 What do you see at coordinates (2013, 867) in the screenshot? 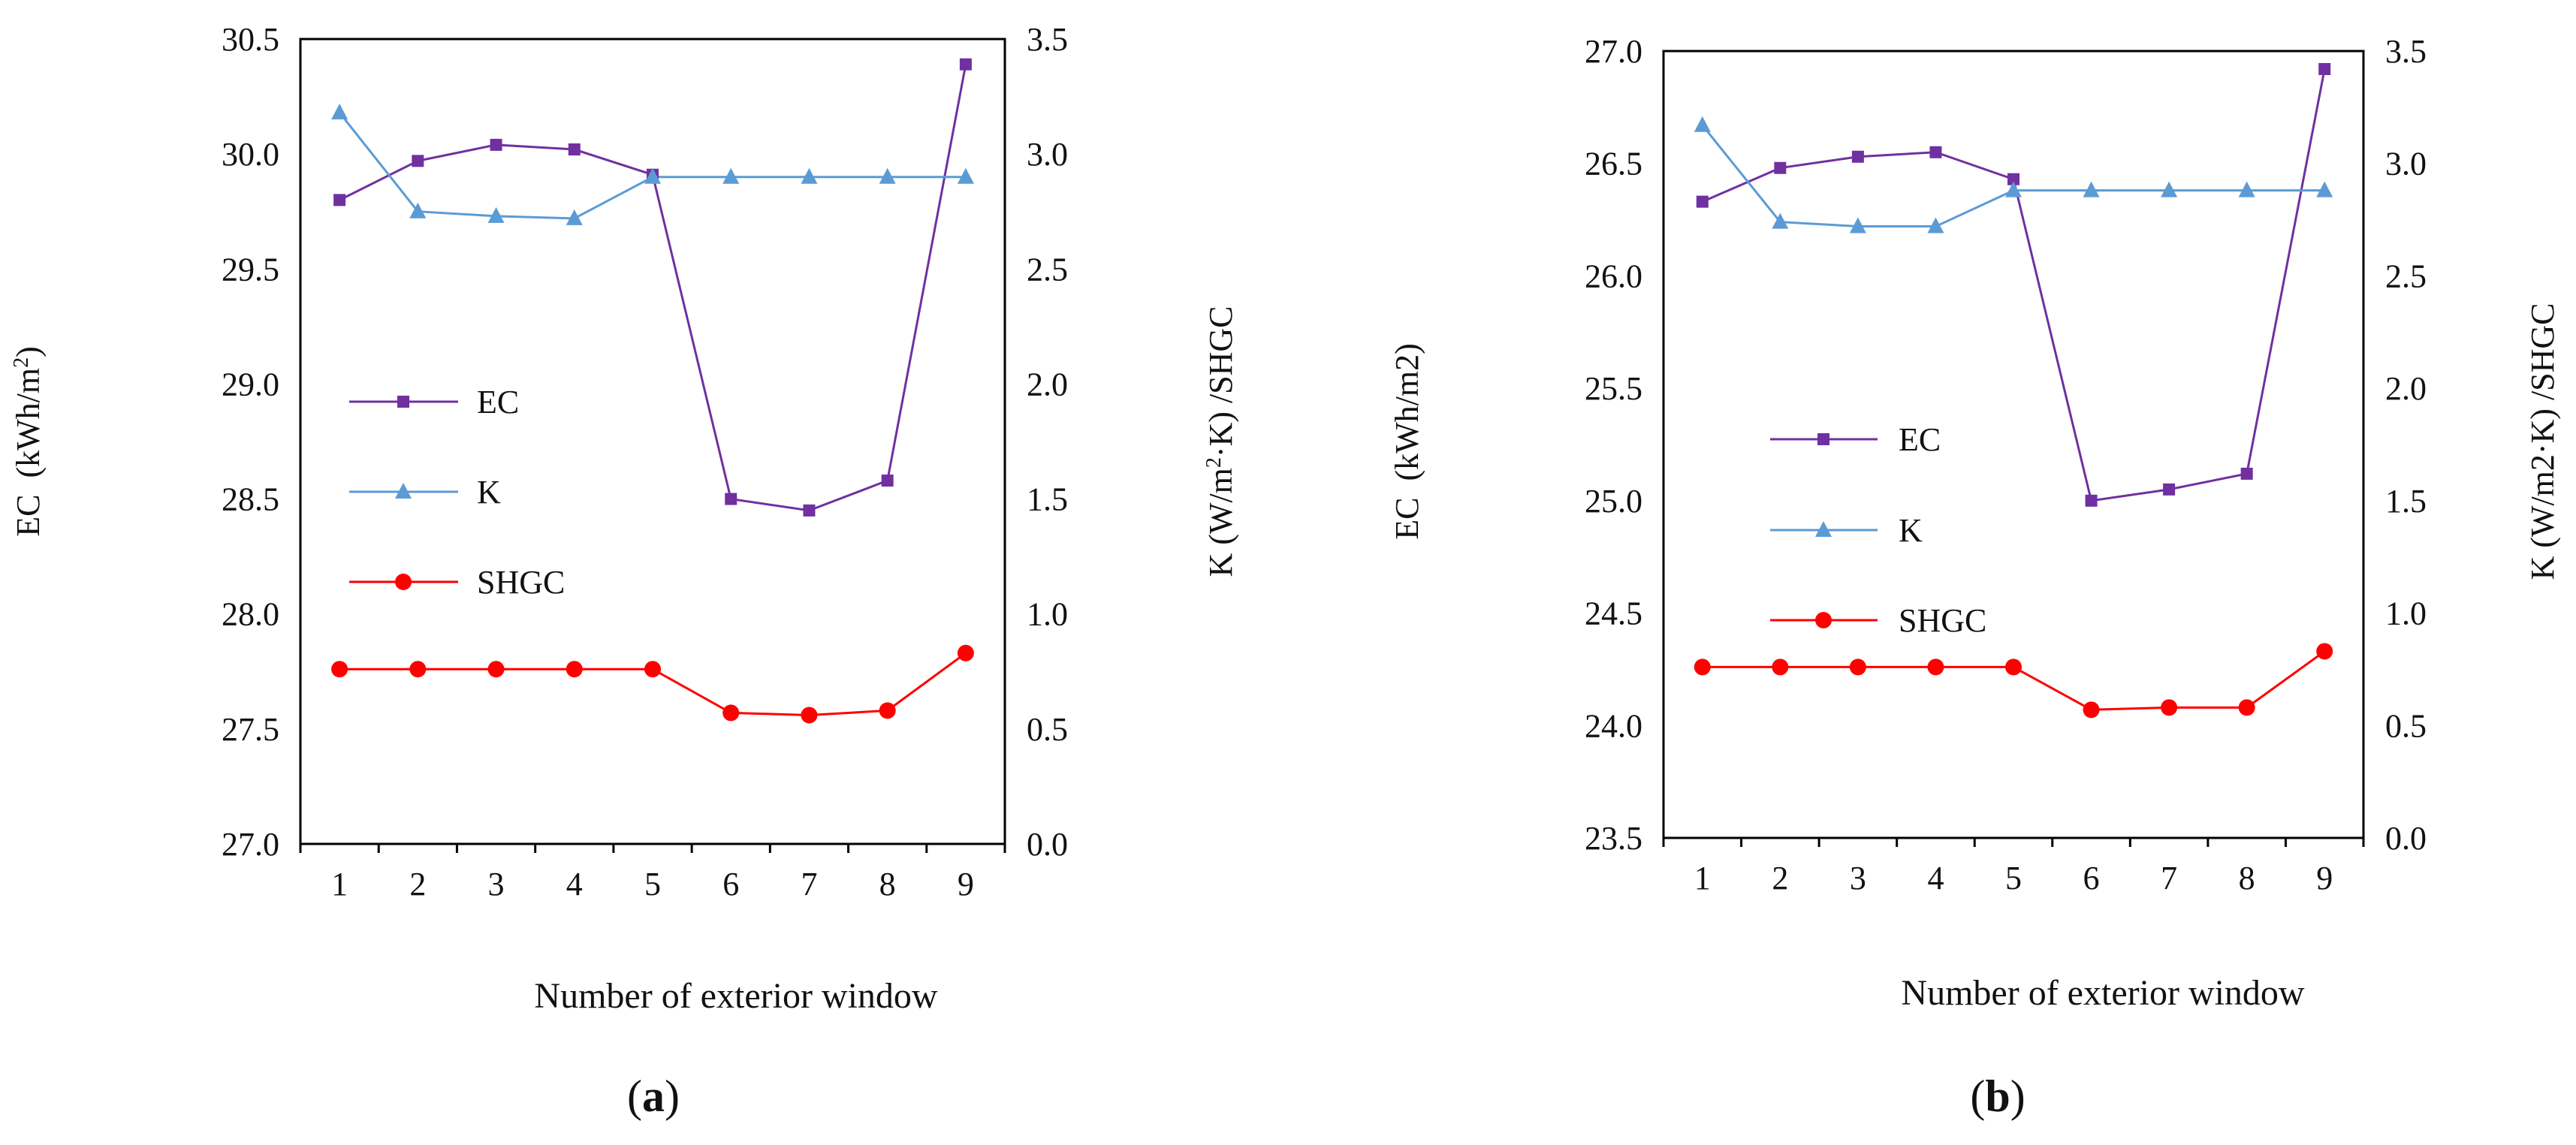
I see `x-axis-ticks: 1 2 3 4 5 6 7 8 9` at bounding box center [2013, 867].